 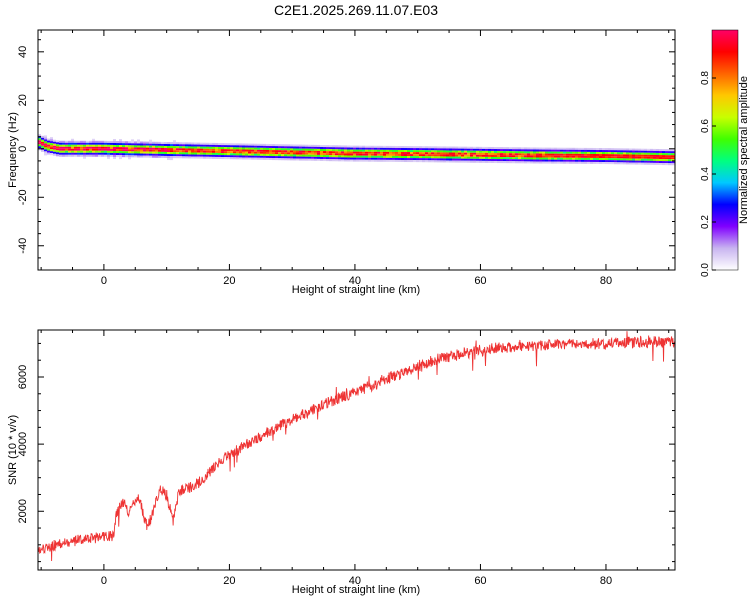 I want to click on snr-x-tick-label: 80, so click(x=606, y=581).